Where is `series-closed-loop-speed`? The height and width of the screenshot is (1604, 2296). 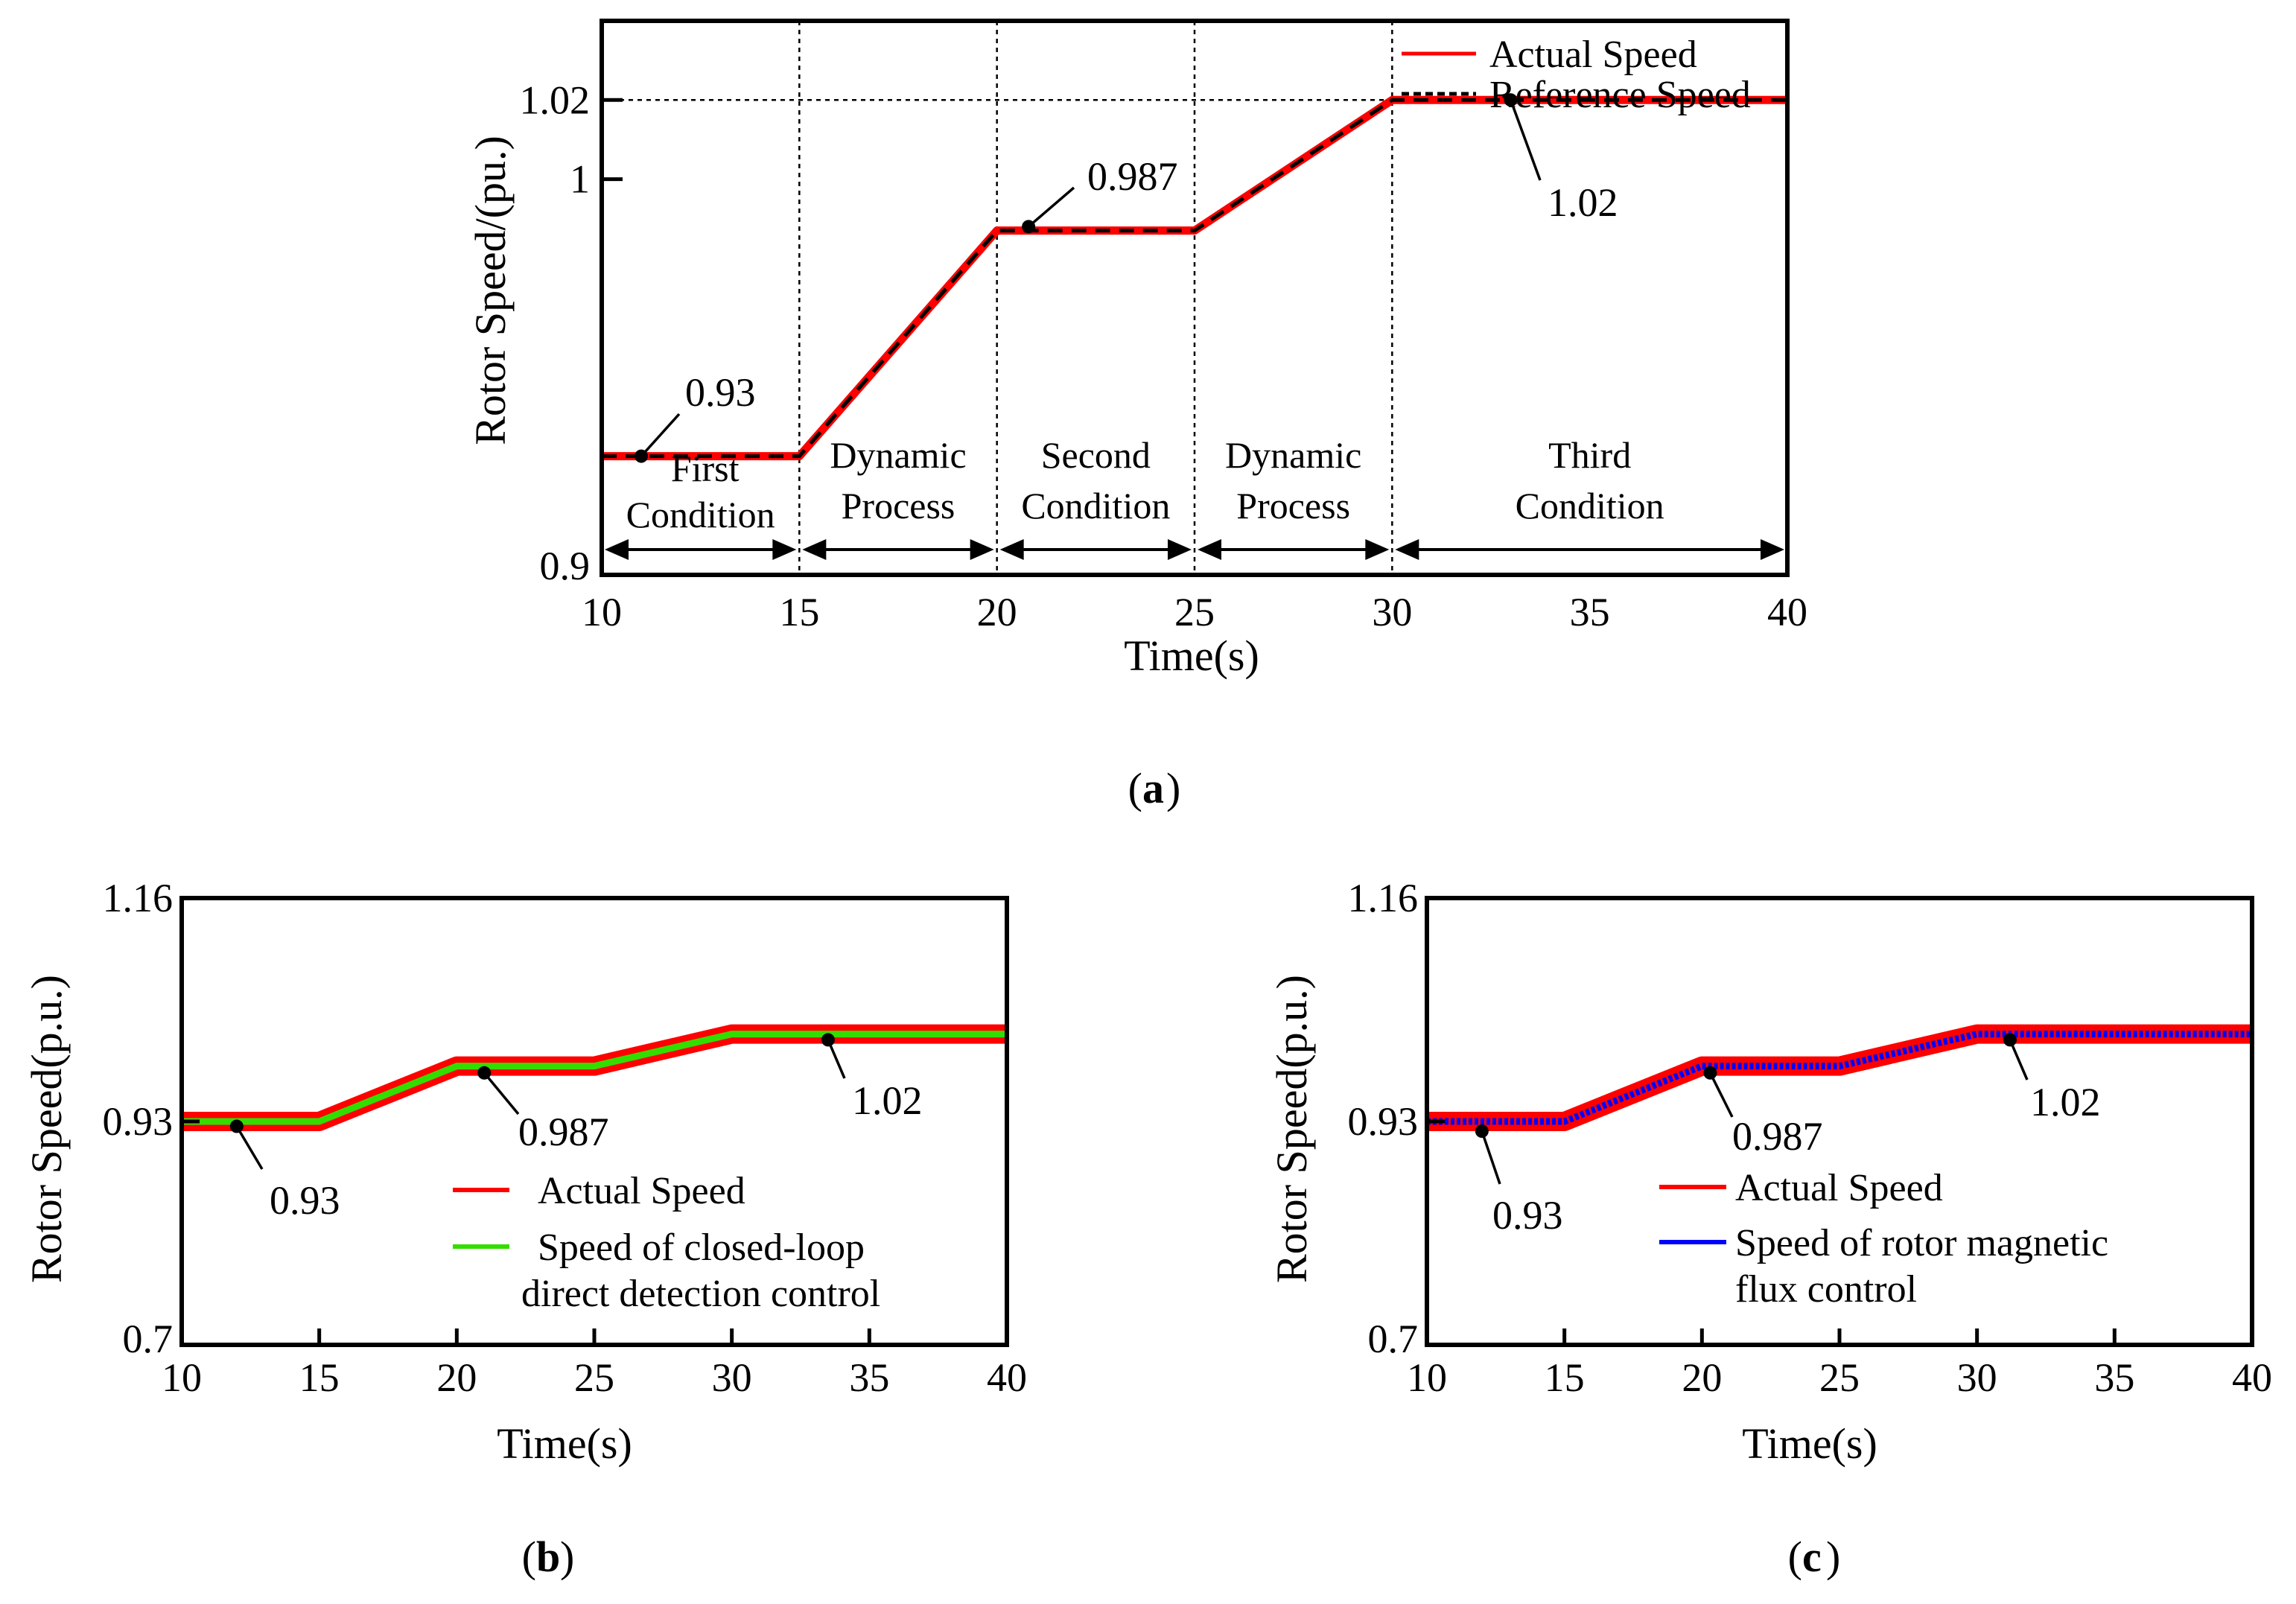 series-closed-loop-speed is located at coordinates (594, 1078).